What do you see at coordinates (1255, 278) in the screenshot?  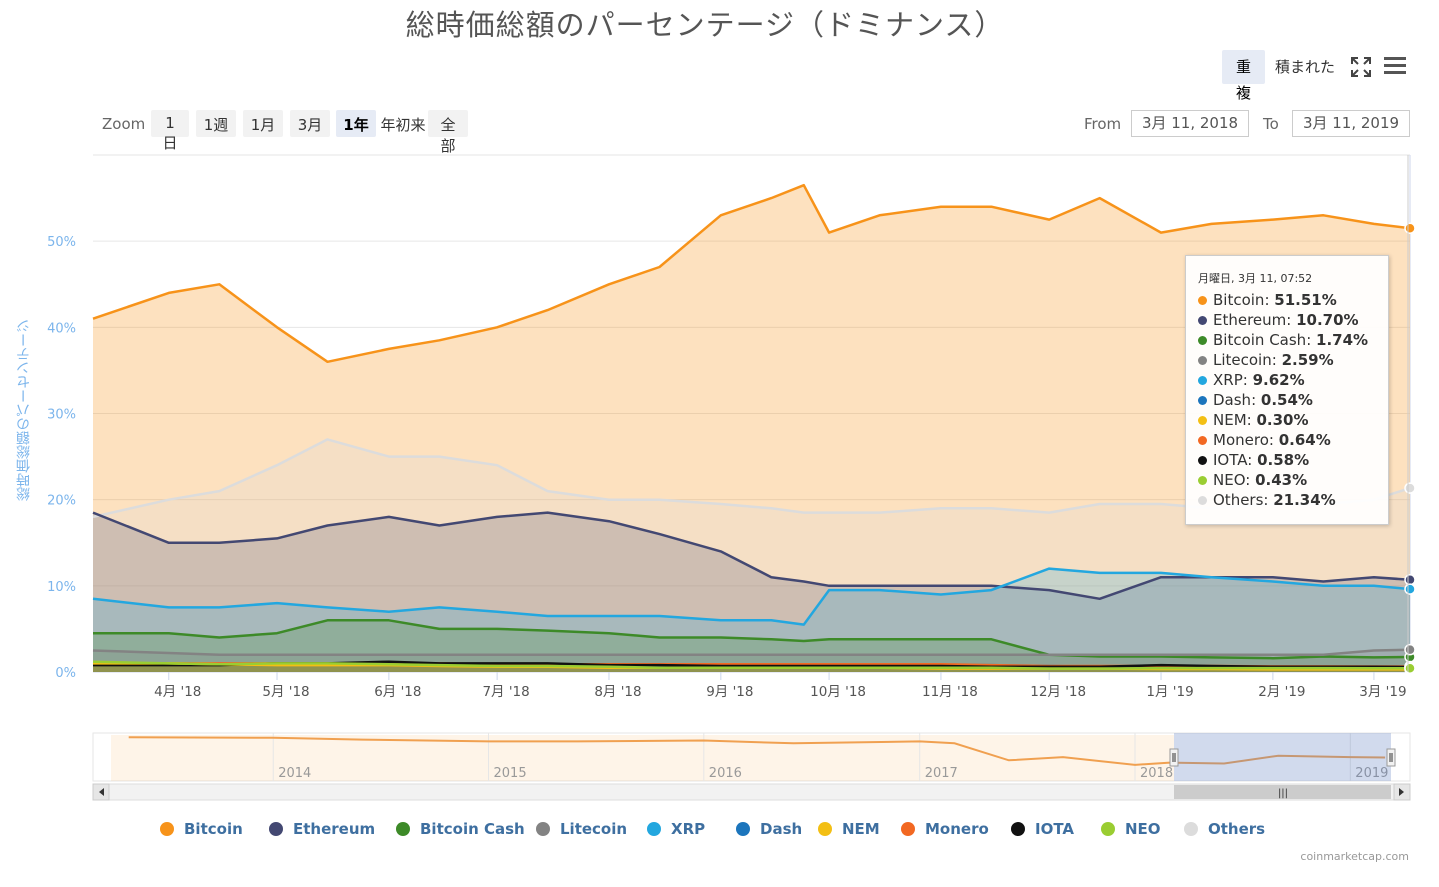 I see `tooltip-header: 月曜日, 3月 11, 07:52` at bounding box center [1255, 278].